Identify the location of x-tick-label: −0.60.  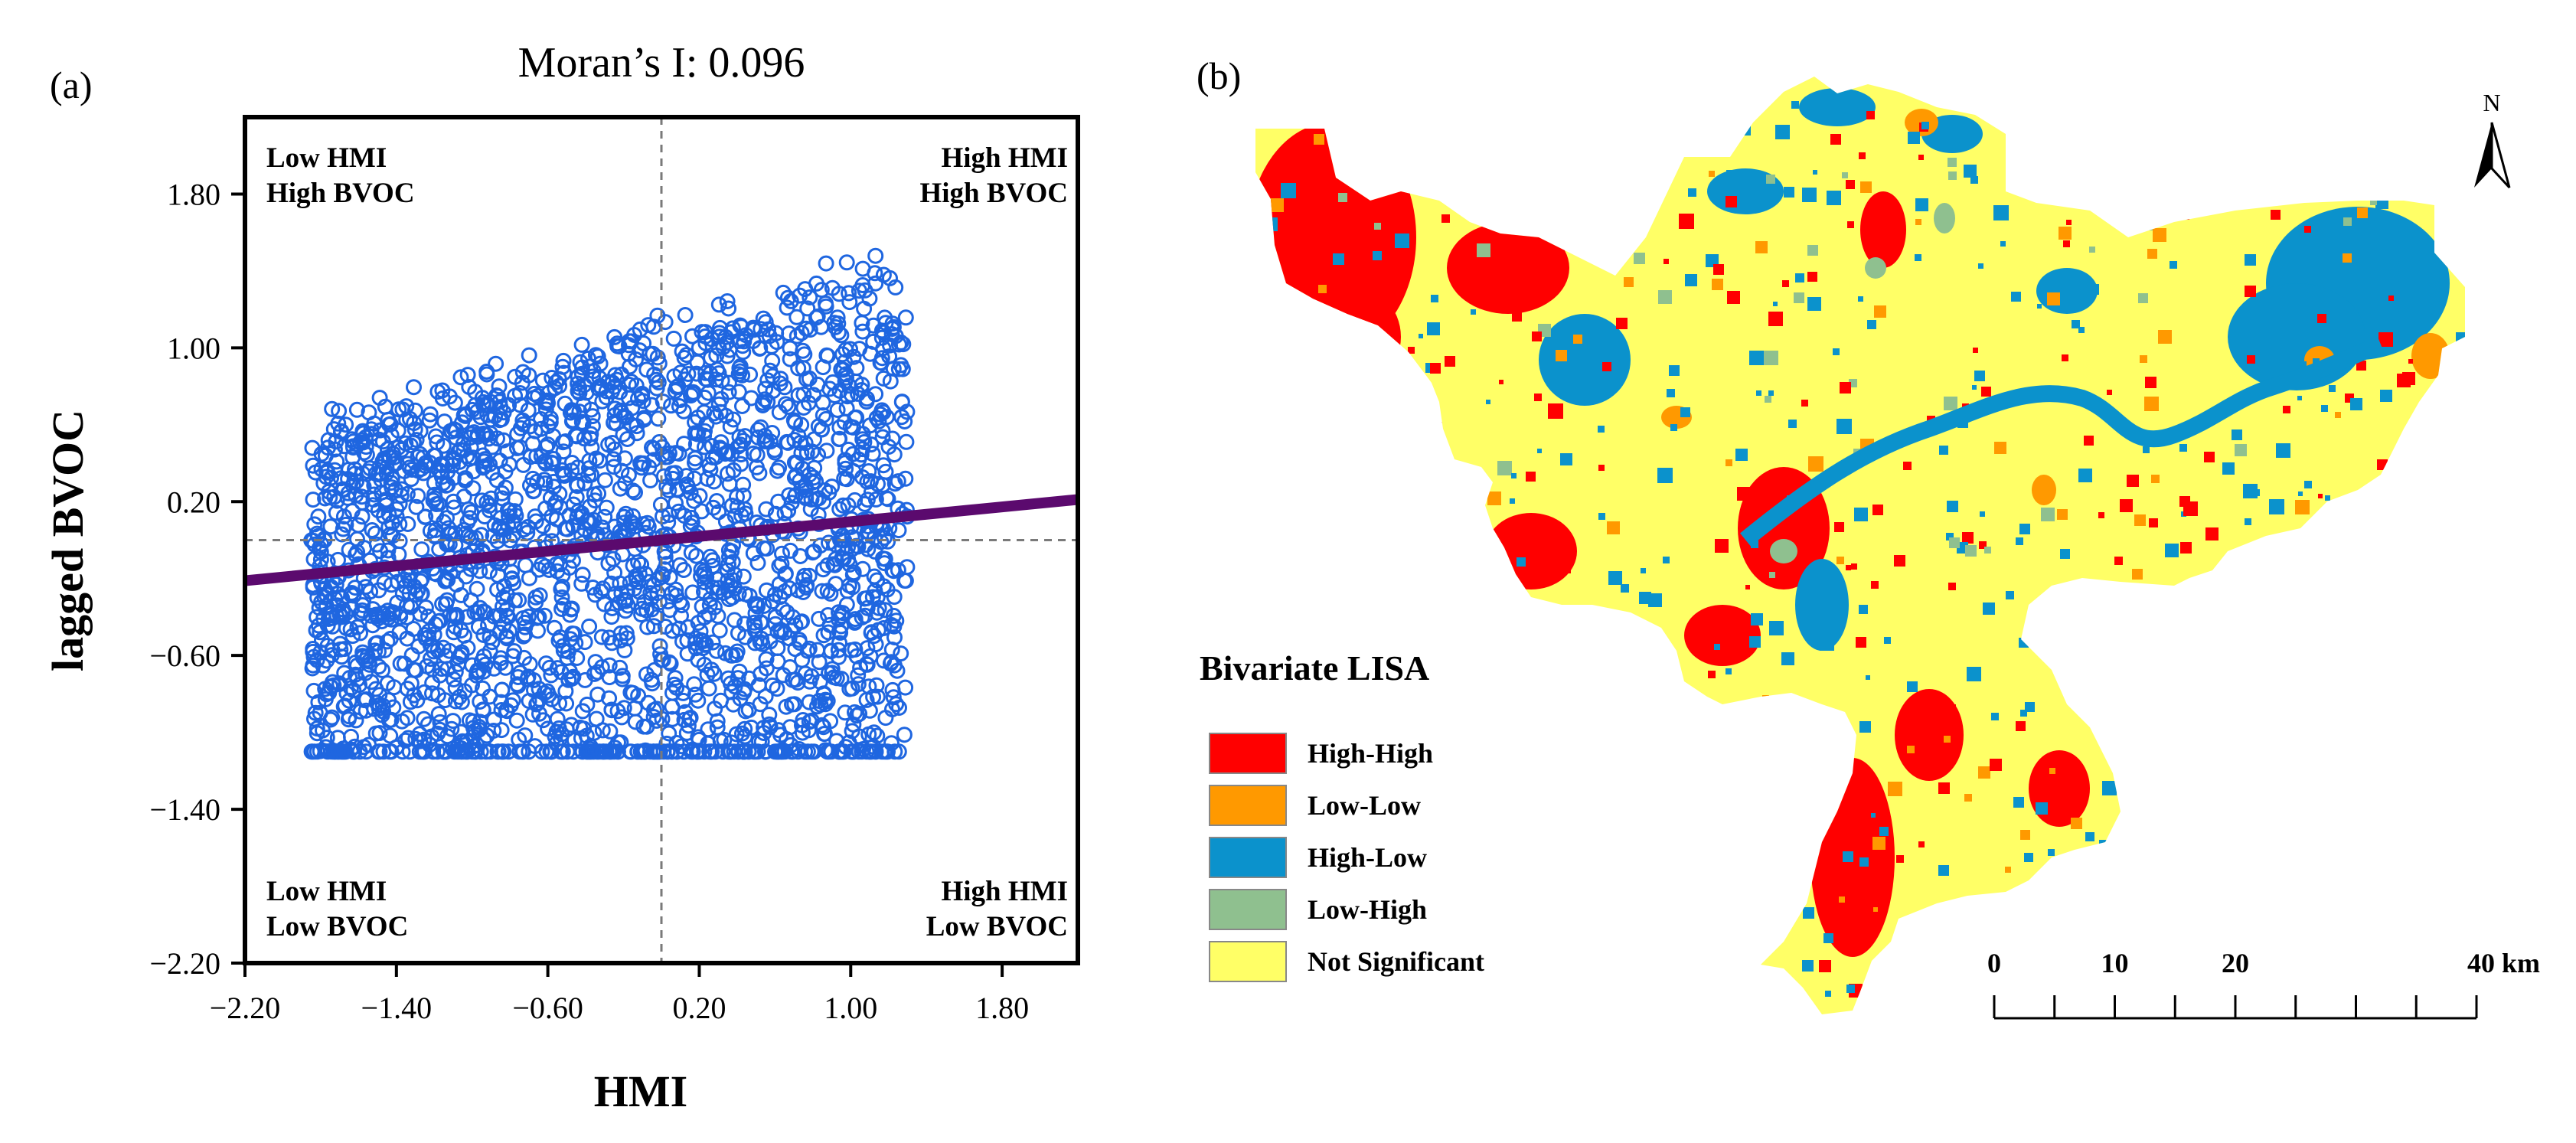
(547, 1008).